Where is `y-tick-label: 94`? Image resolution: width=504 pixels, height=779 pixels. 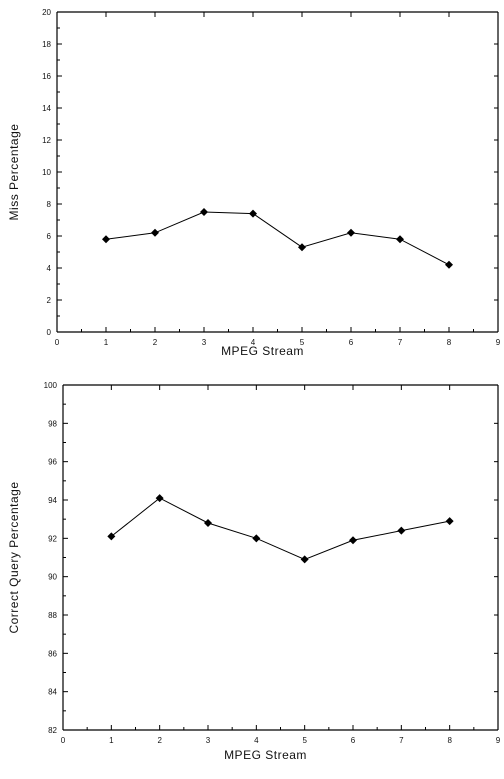
y-tick-label: 94 is located at coordinates (52, 500).